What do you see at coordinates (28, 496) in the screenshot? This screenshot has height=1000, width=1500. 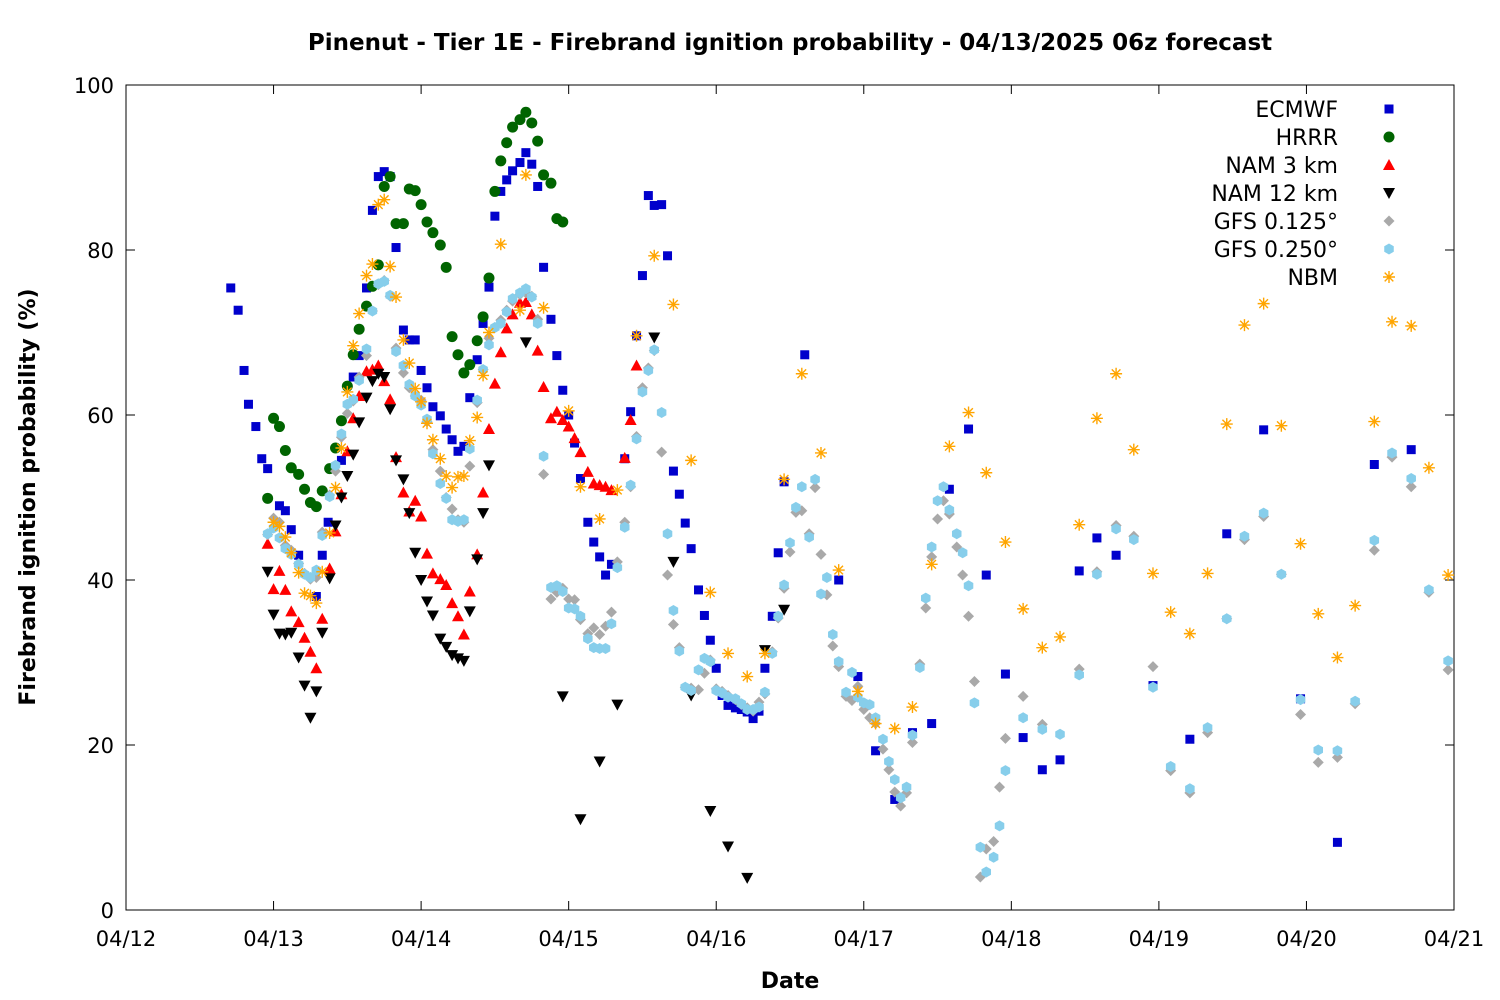 I see `y-axis-label: Firebrand ignition probability (%)` at bounding box center [28, 496].